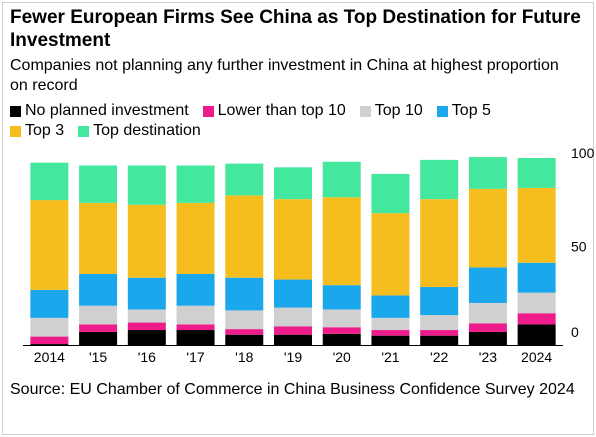 The image size is (596, 437). What do you see at coordinates (536, 277) in the screenshot?
I see `bar-segment-top-5-2024` at bounding box center [536, 277].